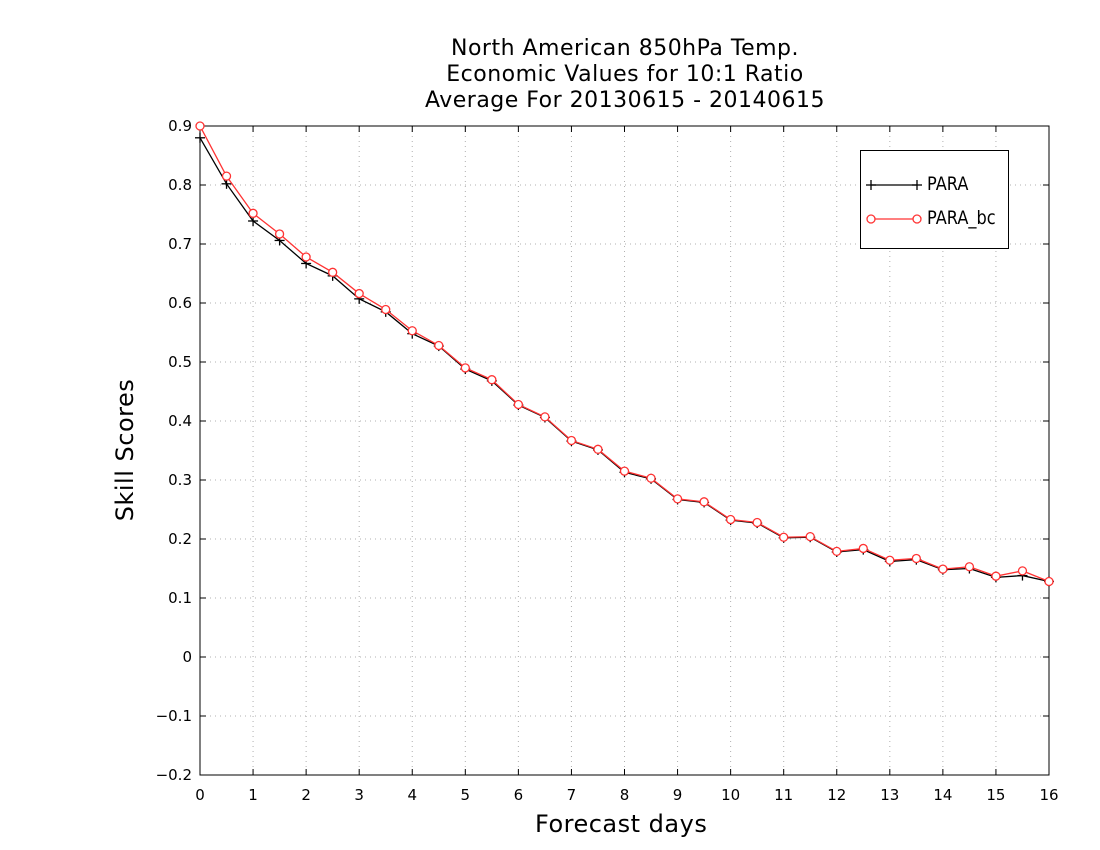 The width and height of the screenshot is (1100, 850). What do you see at coordinates (174, 716) in the screenshot?
I see `y-tick-label: −0.1` at bounding box center [174, 716].